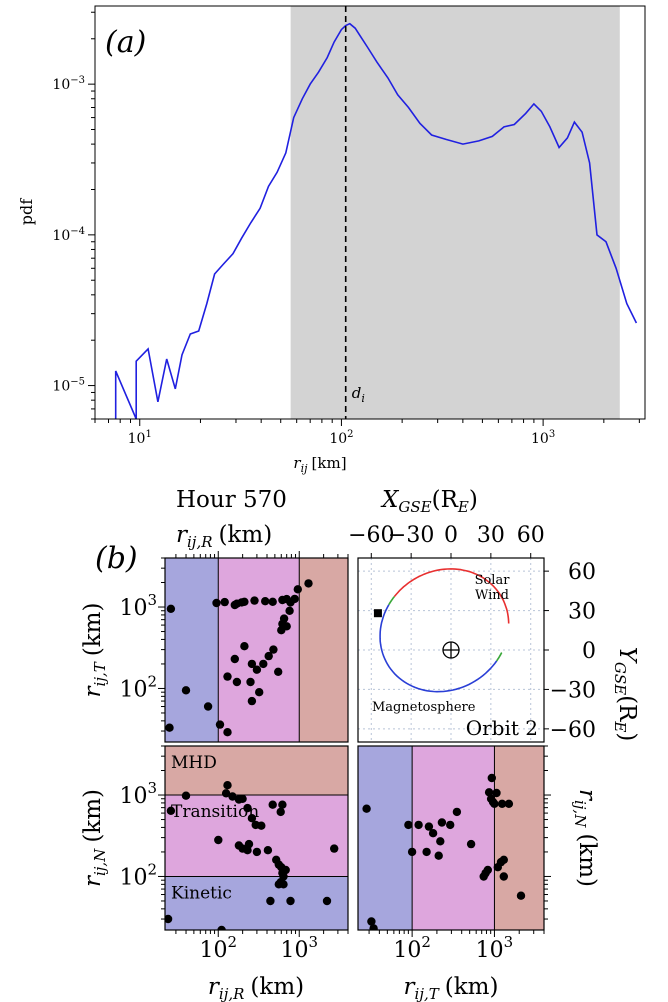 This screenshot has width=668, height=1002. What do you see at coordinates (531, 535) in the screenshot?
I see `orbit-x-tick-label: 60` at bounding box center [531, 535].